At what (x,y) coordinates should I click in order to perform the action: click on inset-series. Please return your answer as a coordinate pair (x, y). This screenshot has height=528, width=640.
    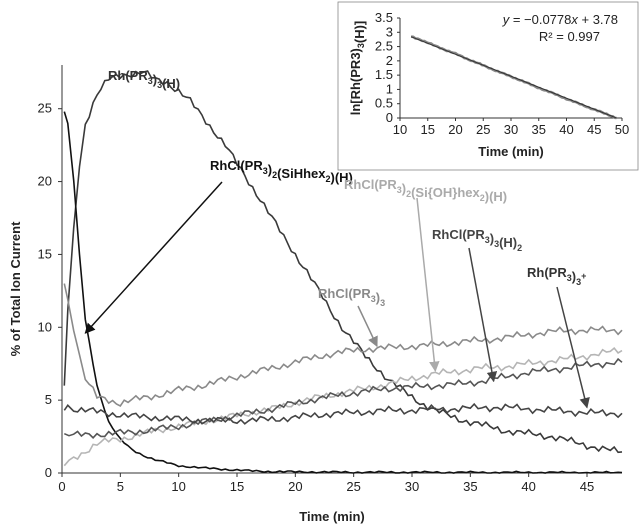
    Looking at the image, I should click on (513, 77).